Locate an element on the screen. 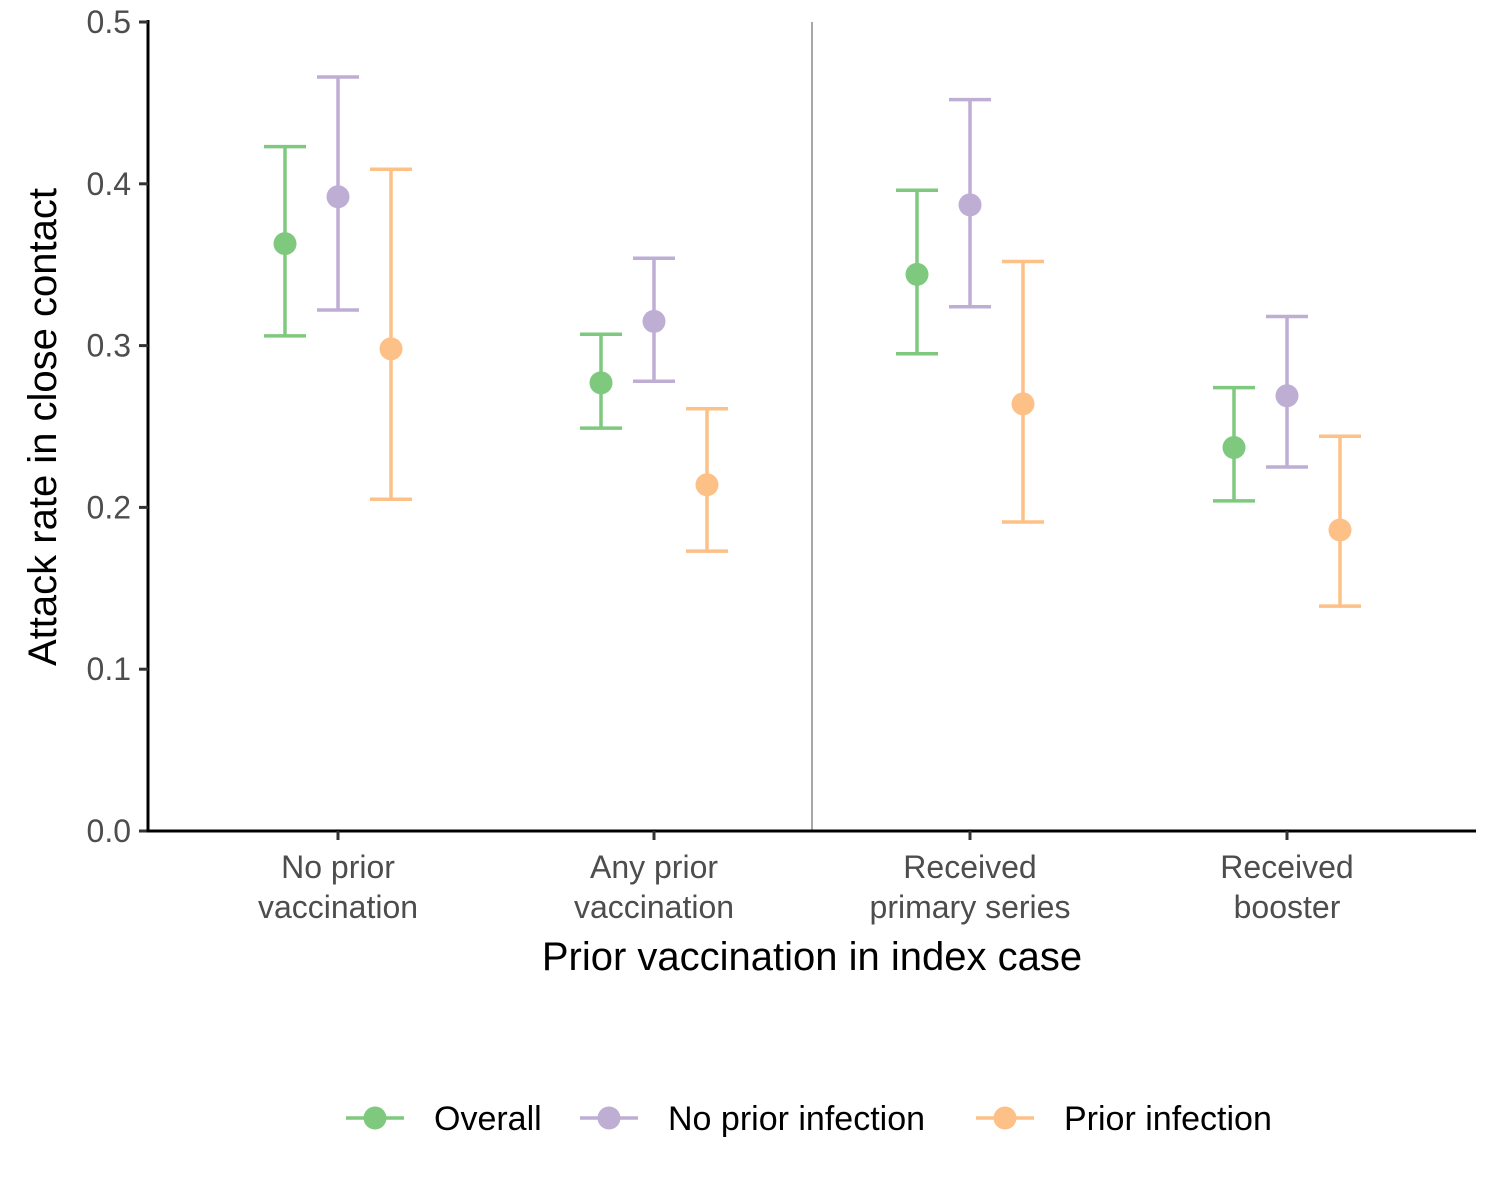 Image resolution: width=1500 pixels, height=1200 pixels. x-tick-label: No prior is located at coordinates (338, 867).